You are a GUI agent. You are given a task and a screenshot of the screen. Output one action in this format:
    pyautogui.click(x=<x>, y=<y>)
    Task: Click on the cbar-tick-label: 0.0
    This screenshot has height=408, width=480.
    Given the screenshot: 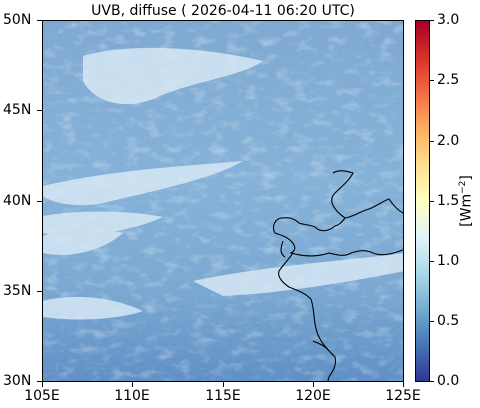 What is the action you would take?
    pyautogui.click(x=448, y=381)
    